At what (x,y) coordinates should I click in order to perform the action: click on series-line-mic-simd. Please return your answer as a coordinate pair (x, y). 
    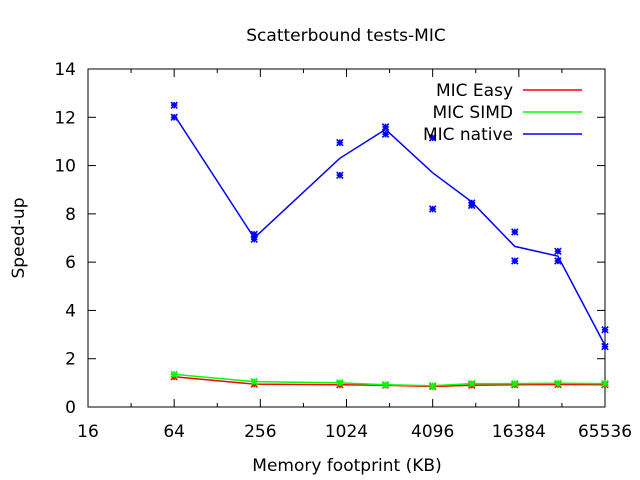
    Looking at the image, I should click on (390, 380).